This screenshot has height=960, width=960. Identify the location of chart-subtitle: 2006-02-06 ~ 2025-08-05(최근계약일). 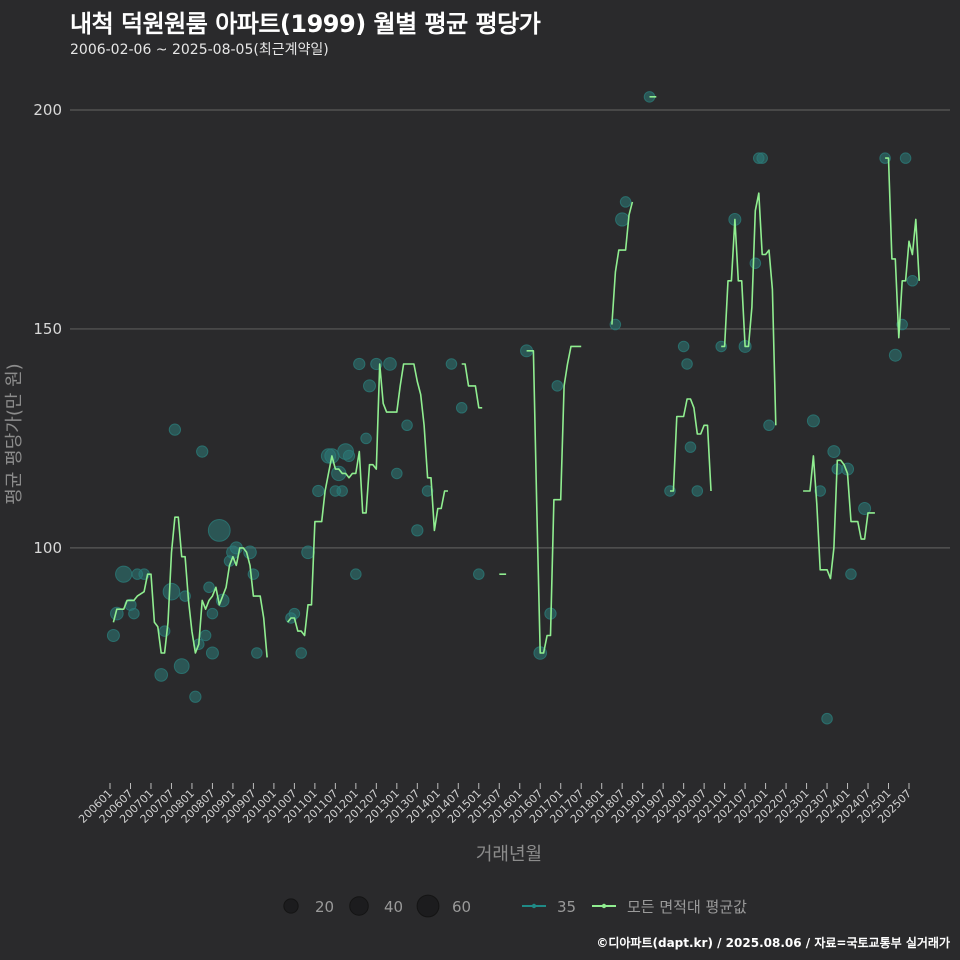
(199, 50).